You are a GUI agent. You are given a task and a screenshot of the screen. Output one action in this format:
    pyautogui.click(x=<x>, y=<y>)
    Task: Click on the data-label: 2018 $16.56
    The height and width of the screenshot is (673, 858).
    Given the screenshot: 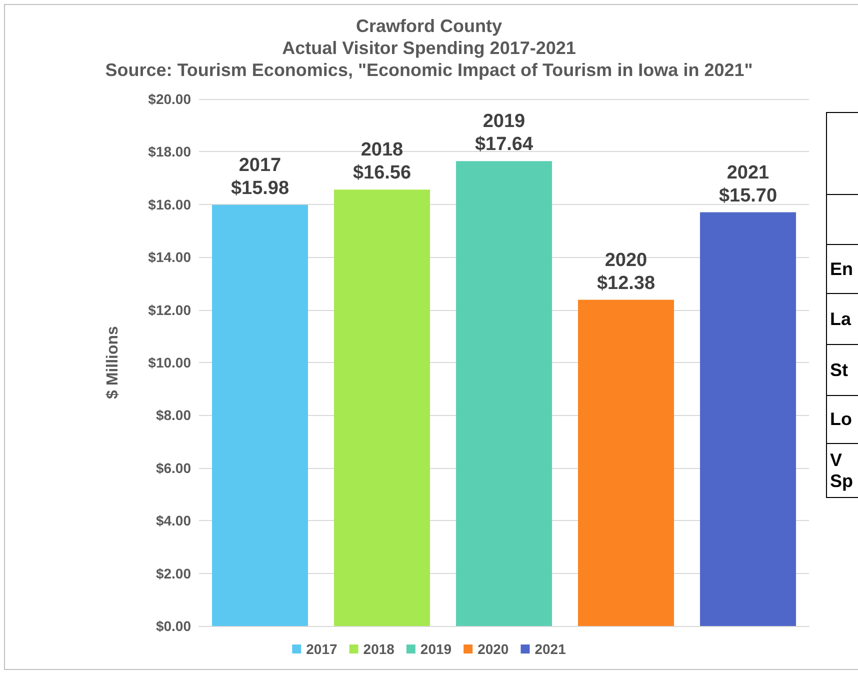 What is the action you would take?
    pyautogui.click(x=382, y=162)
    